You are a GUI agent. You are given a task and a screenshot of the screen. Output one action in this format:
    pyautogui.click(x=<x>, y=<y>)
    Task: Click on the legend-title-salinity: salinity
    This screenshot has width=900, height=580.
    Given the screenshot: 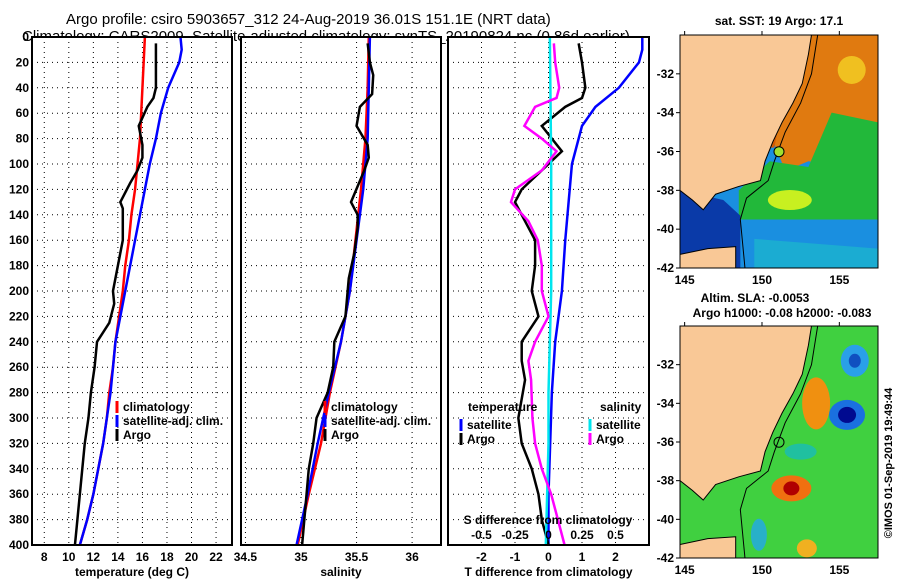 What is the action you would take?
    pyautogui.click(x=621, y=407)
    